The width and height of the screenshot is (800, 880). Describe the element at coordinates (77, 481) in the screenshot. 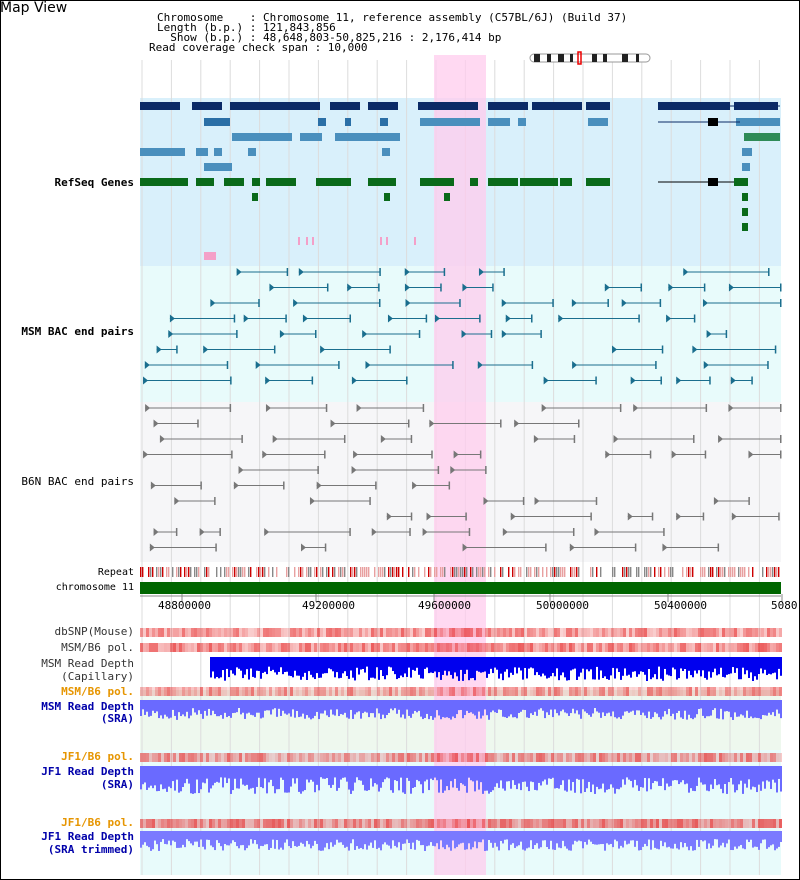

I see `label-b6n-bac-end-pairs: B6N BAC end pairs` at that location.